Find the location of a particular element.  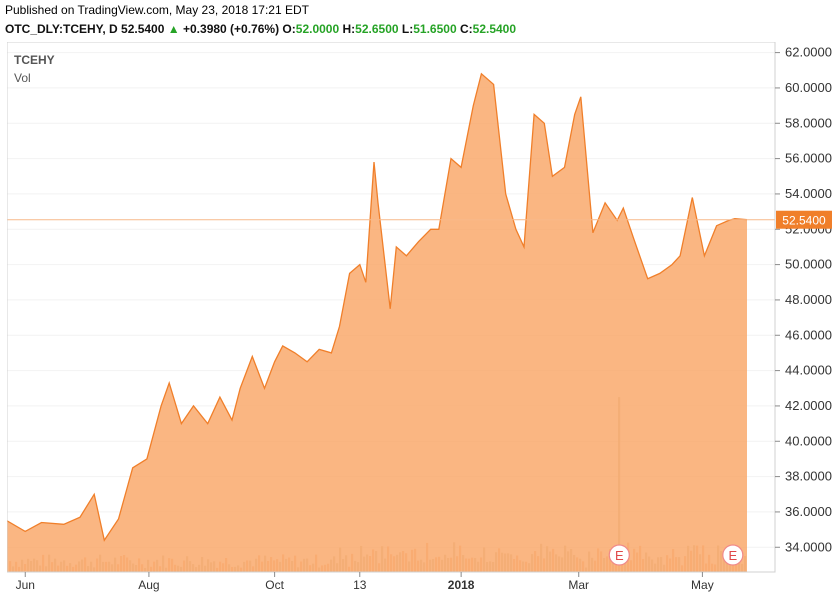

up-arrow-icon: ▲ is located at coordinates (173, 29).